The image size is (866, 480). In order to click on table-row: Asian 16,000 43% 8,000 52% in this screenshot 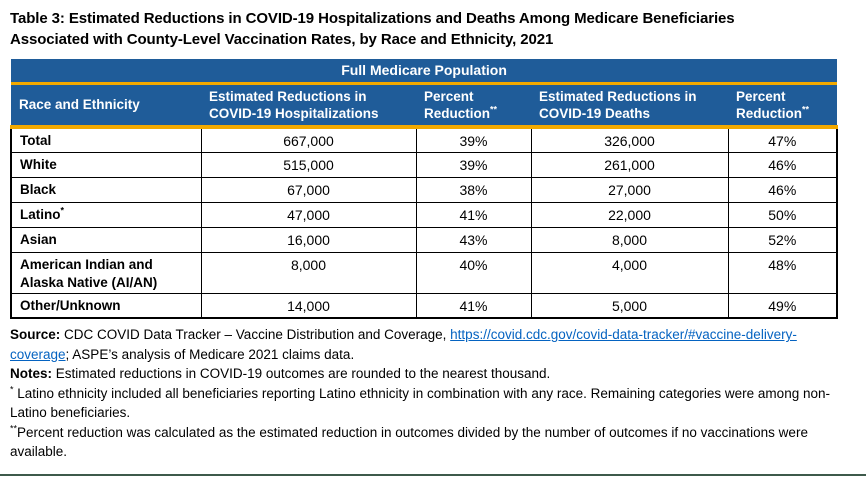, I will do `click(424, 239)`.